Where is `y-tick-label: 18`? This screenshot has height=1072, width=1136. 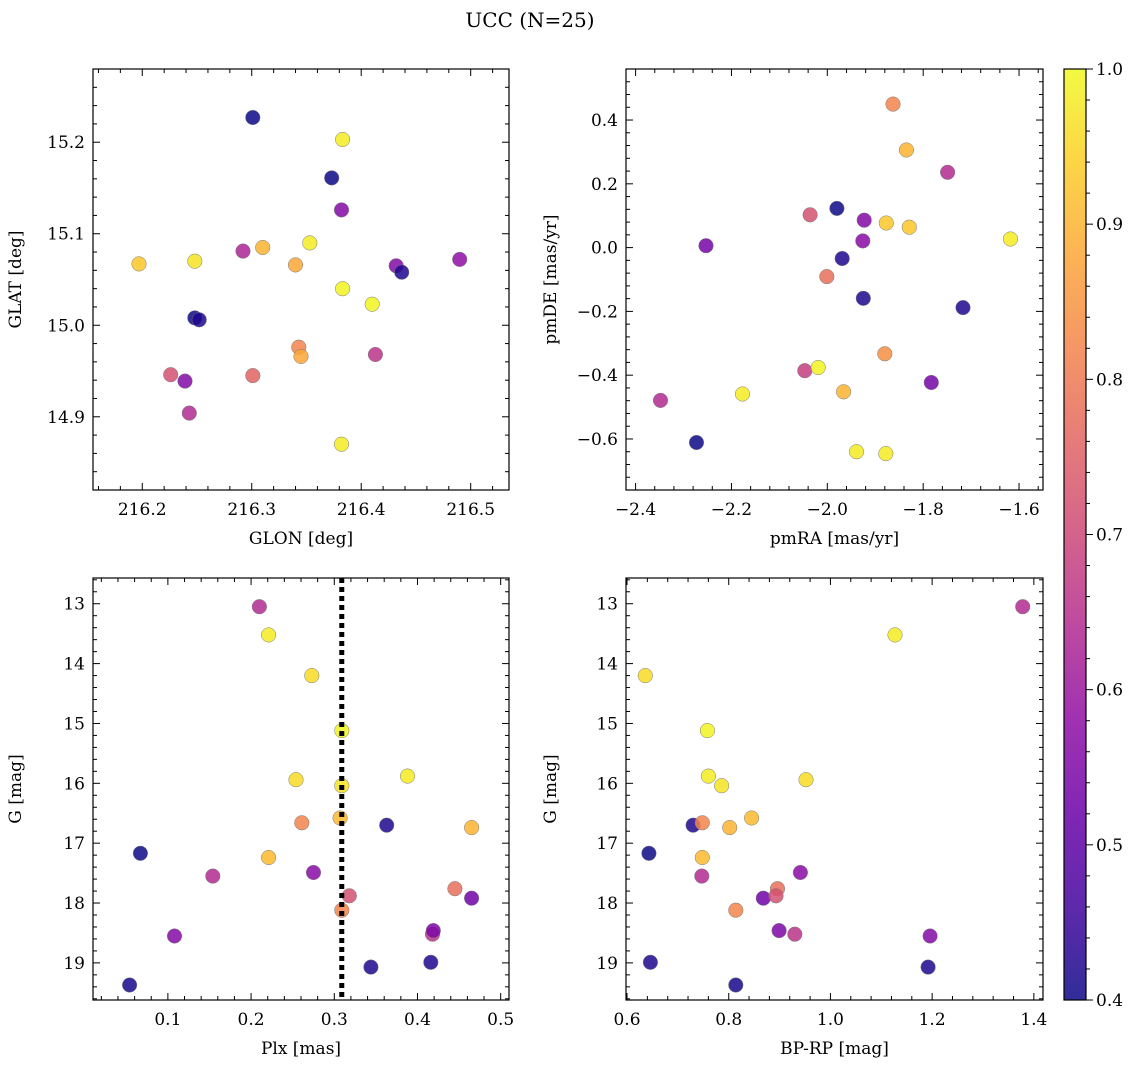 y-tick-label: 18 is located at coordinates (74, 904).